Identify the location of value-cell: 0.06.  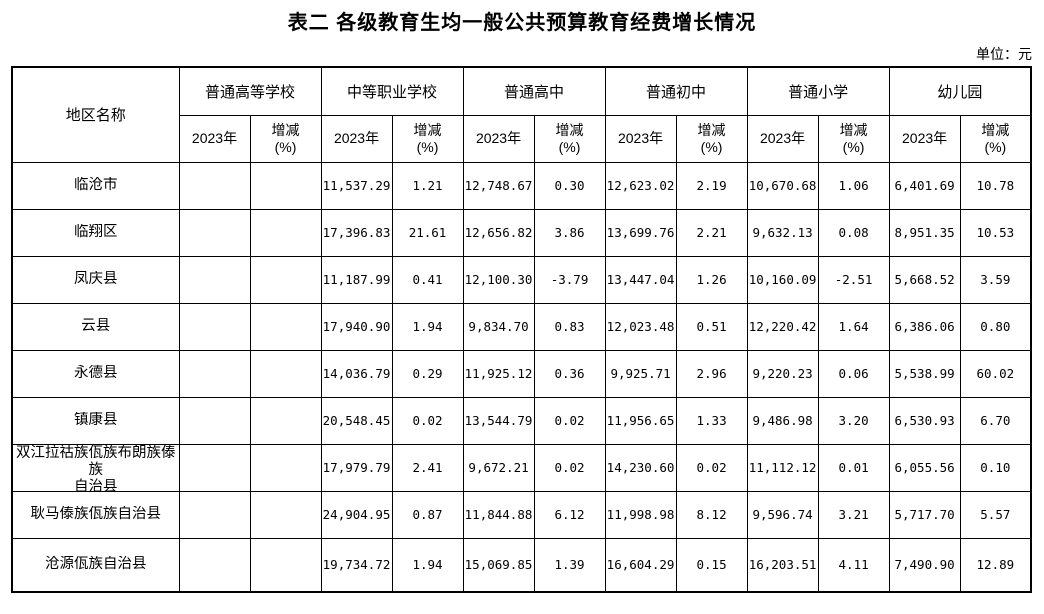
(853, 373).